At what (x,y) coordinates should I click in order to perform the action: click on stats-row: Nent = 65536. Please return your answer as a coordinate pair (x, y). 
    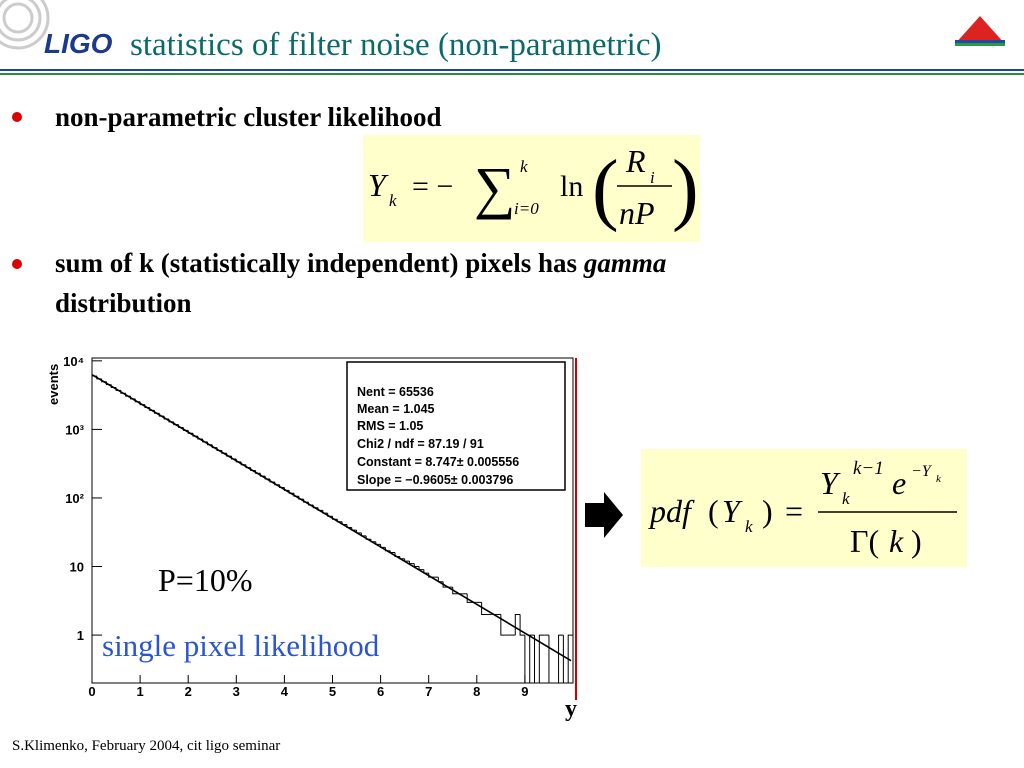
    Looking at the image, I should click on (395, 392).